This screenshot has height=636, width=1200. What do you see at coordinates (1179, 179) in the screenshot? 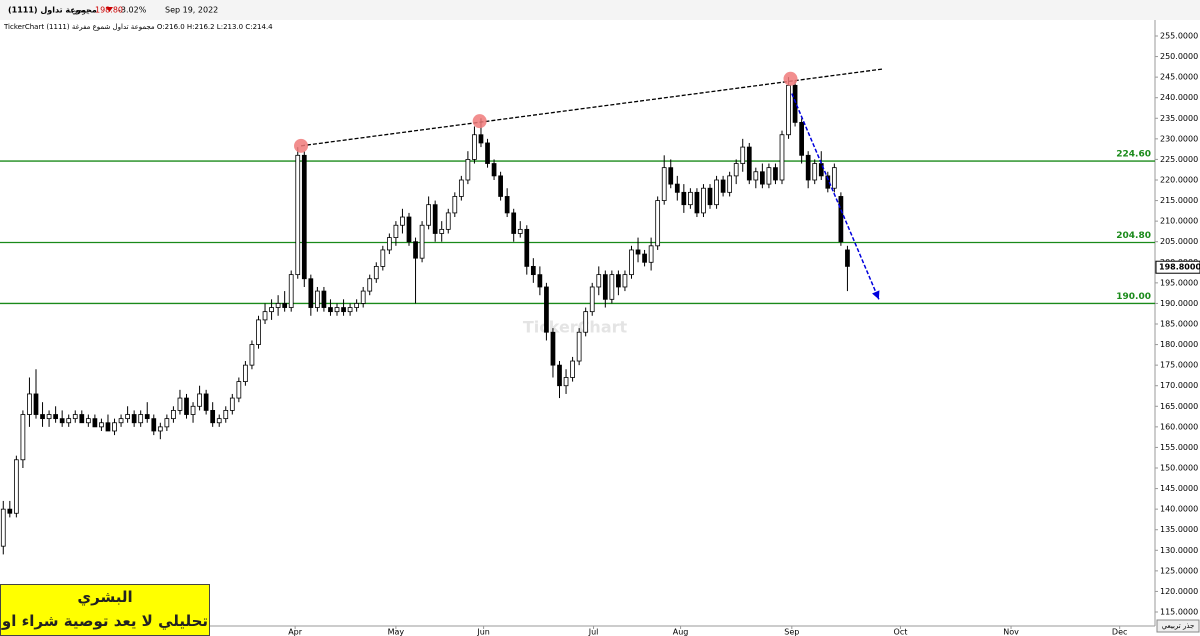
I see `y-tick-label: 220.0000` at bounding box center [1179, 179].